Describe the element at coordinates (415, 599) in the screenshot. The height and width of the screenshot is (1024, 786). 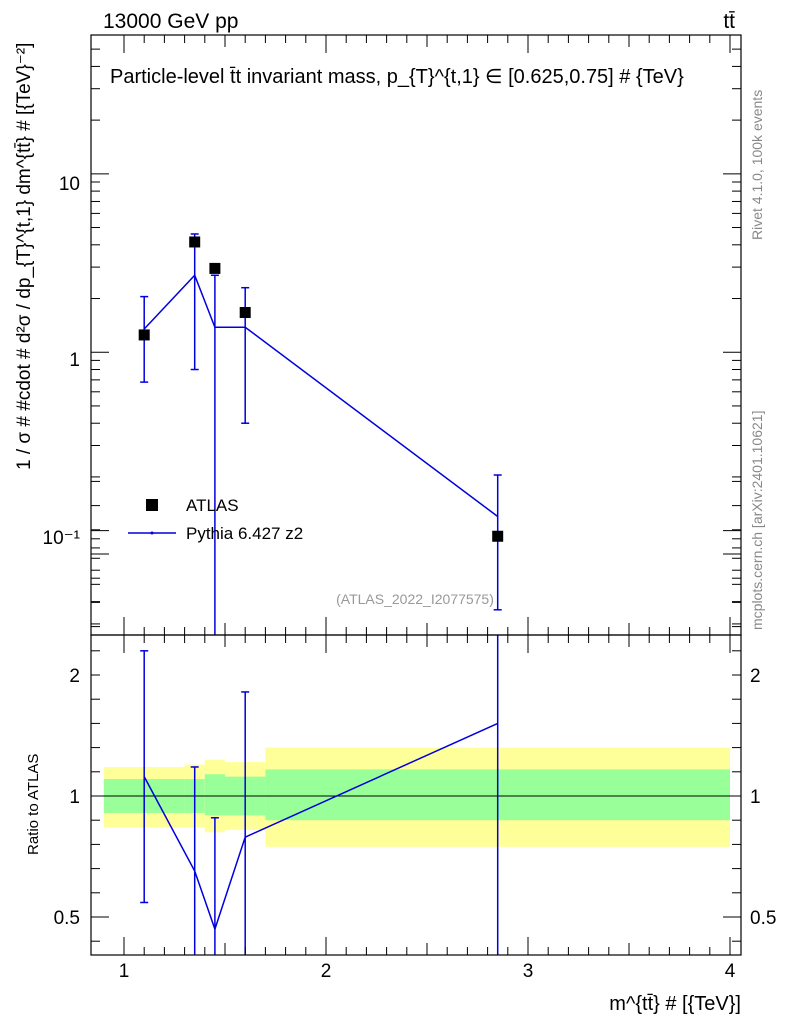
I see `watermark-label: (ATLAS_2022_I2077575)` at that location.